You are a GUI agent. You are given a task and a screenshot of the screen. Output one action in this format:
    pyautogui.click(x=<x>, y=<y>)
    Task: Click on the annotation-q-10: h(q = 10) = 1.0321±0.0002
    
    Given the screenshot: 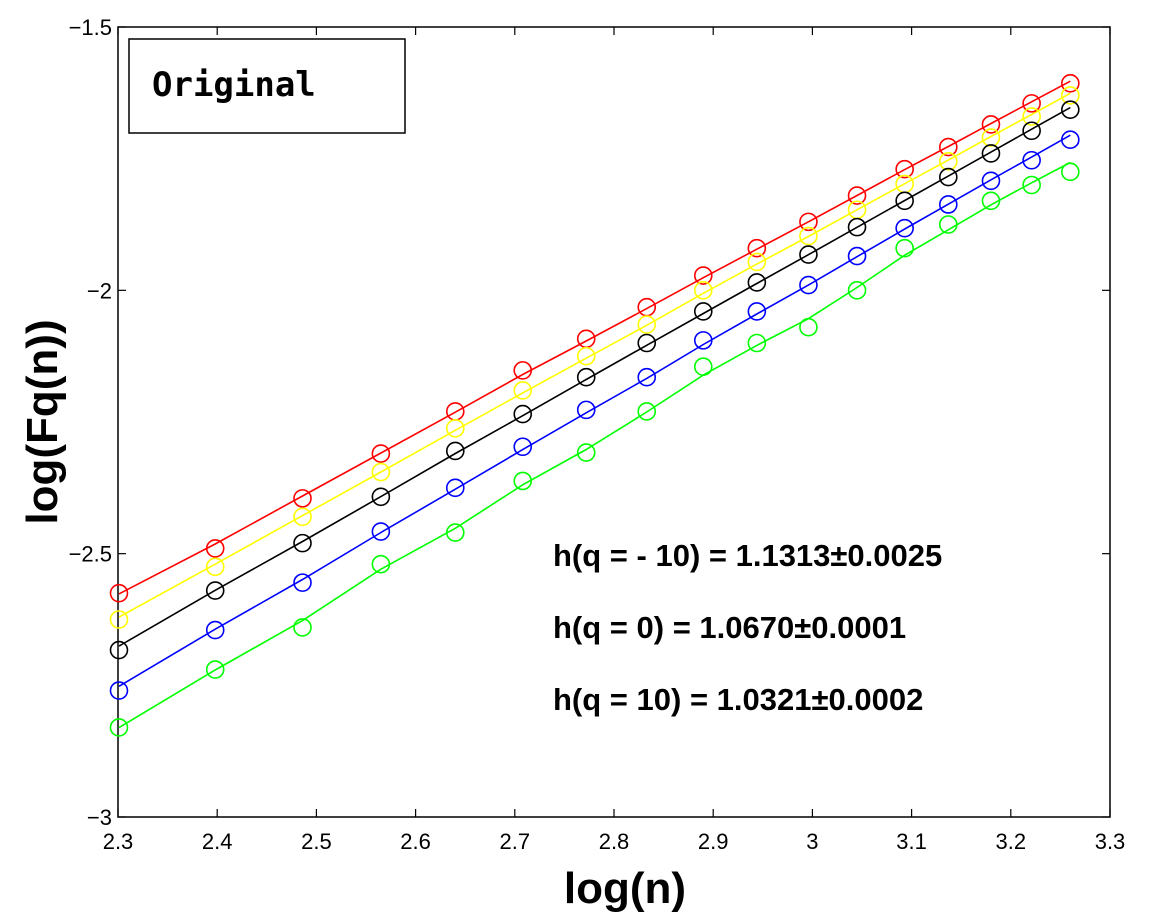 What is the action you would take?
    pyautogui.click(x=738, y=699)
    